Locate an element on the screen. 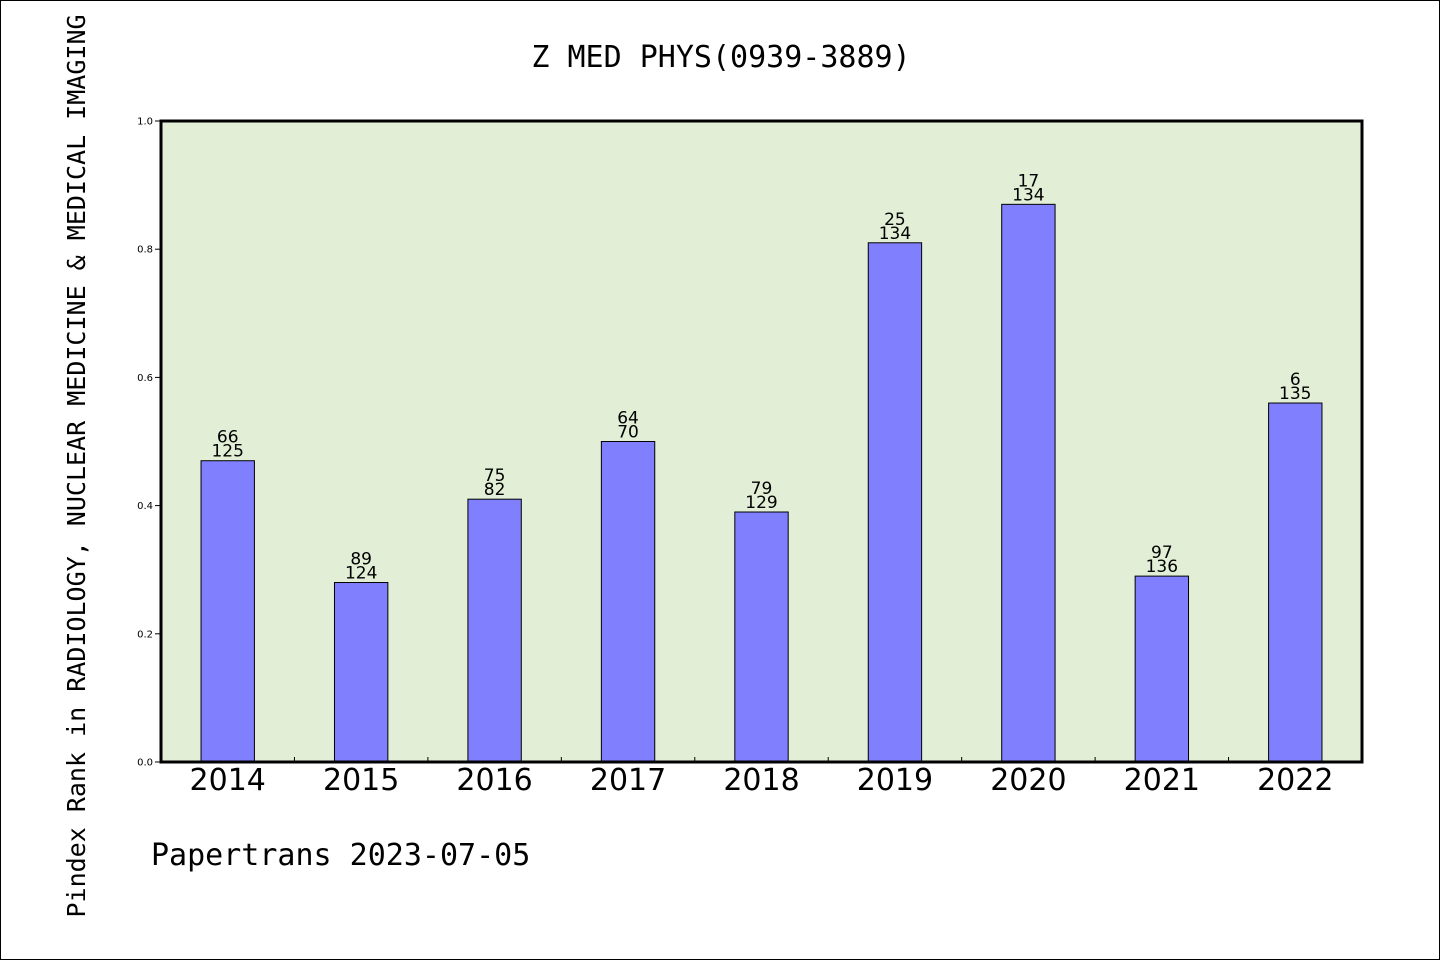 This screenshot has height=961, width=1440. x-tick-label-2015: 2015 is located at coordinates (361, 780).